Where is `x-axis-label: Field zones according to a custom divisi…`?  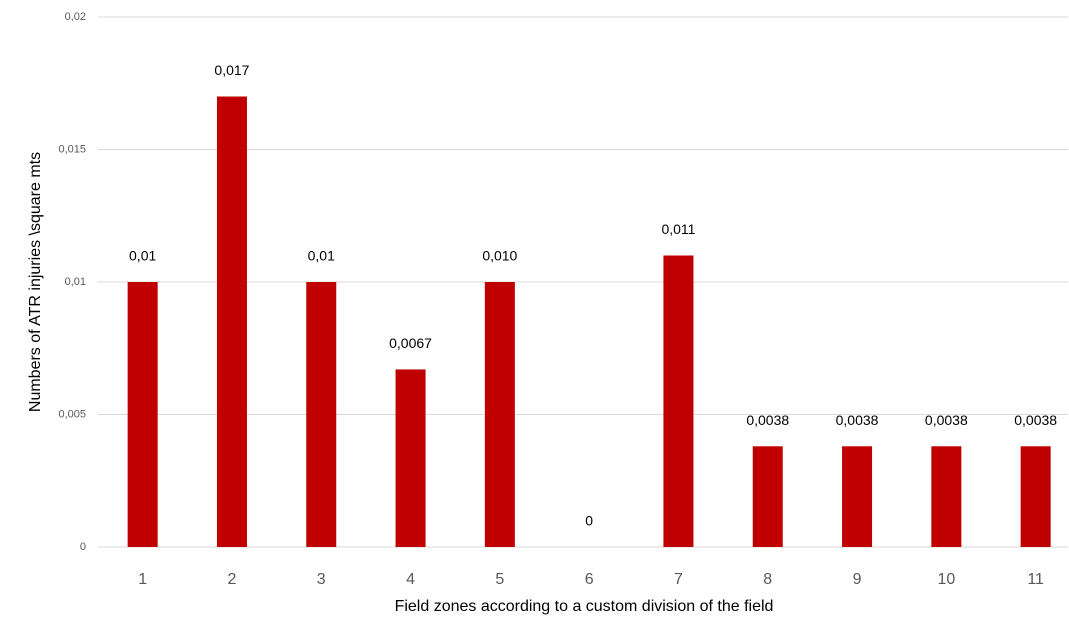 x-axis-label: Field zones according to a custom divisi… is located at coordinates (584, 606).